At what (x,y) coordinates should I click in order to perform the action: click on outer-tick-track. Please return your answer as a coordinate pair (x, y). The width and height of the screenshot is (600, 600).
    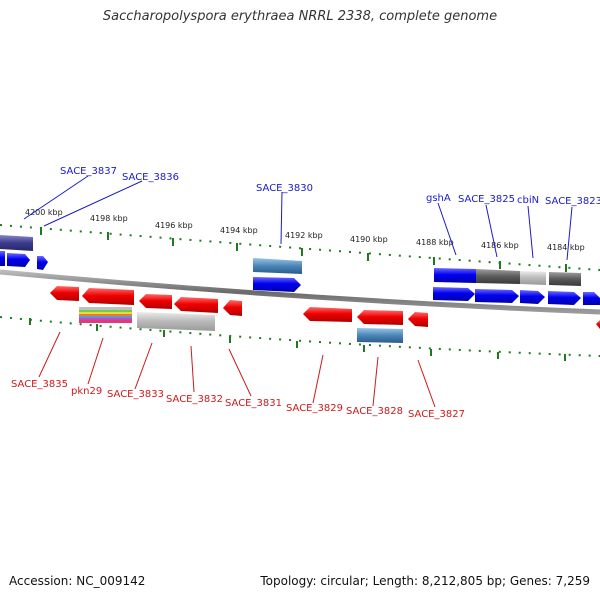
    Looking at the image, I should click on (300, 247).